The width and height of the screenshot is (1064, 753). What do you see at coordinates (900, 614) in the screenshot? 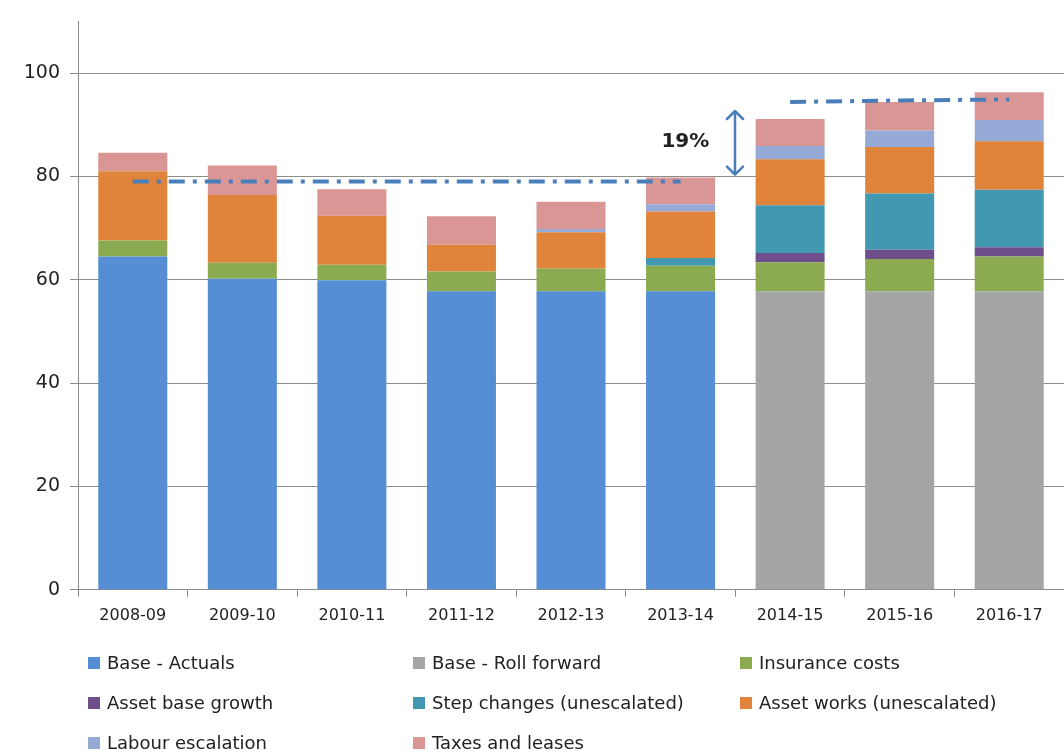
I see `x-tick-label: 2015-16` at bounding box center [900, 614].